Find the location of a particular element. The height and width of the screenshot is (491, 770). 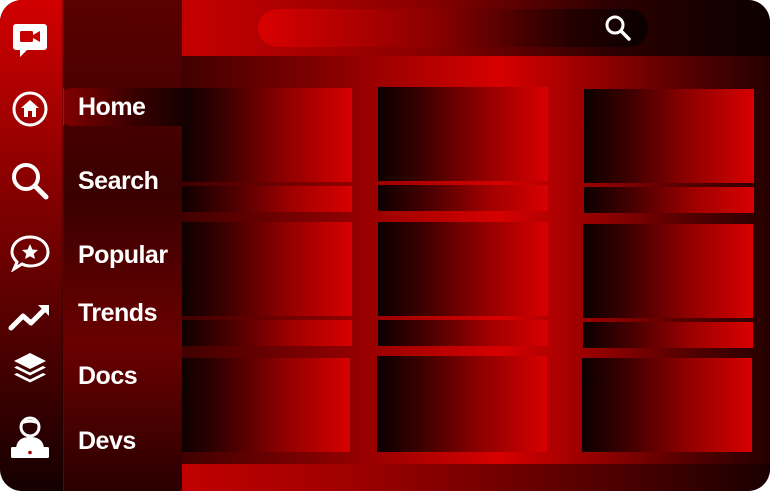

sidebar-item-trends: Trends is located at coordinates (117, 313).